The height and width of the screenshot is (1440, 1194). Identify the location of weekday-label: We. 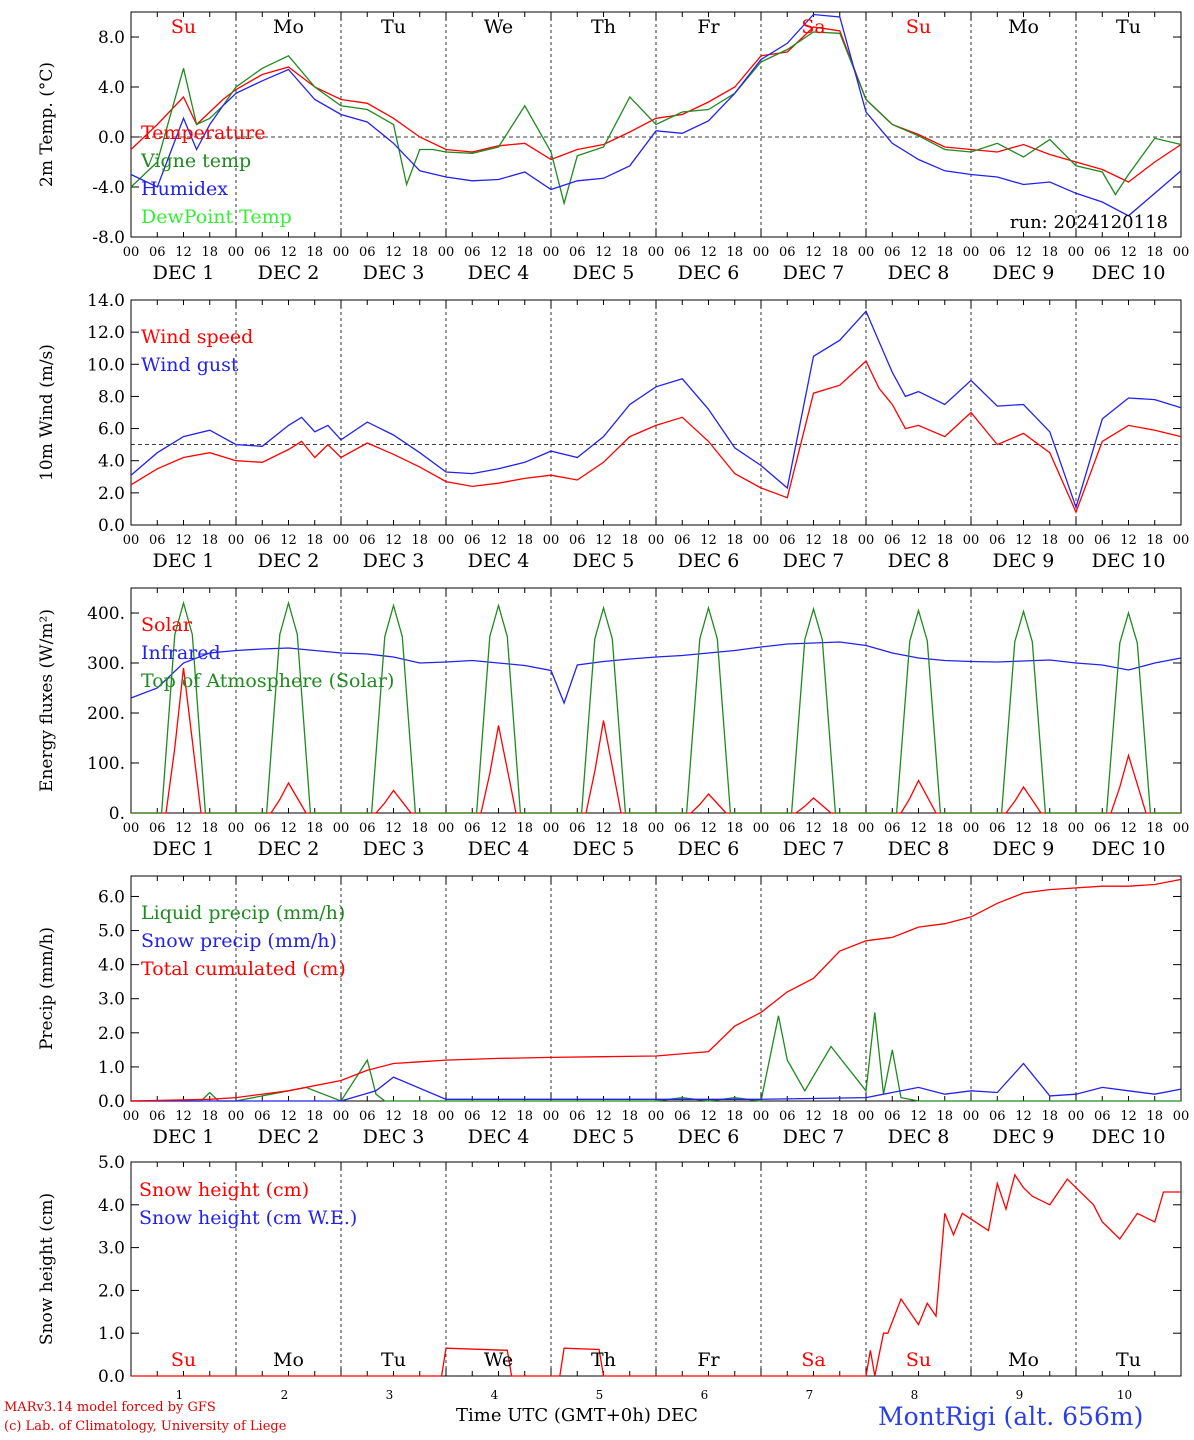
(498, 1360).